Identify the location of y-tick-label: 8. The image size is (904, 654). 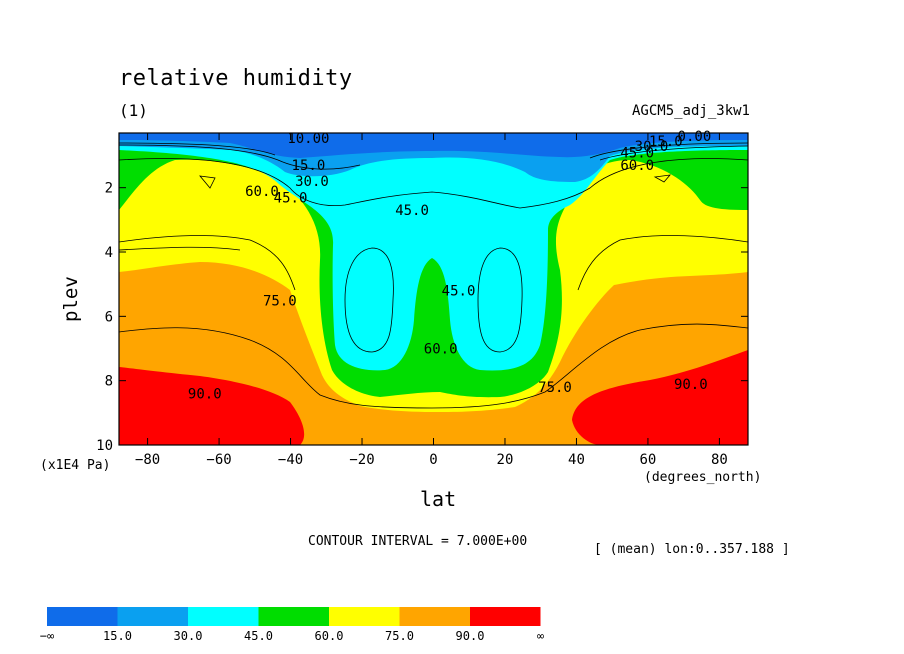
(109, 382).